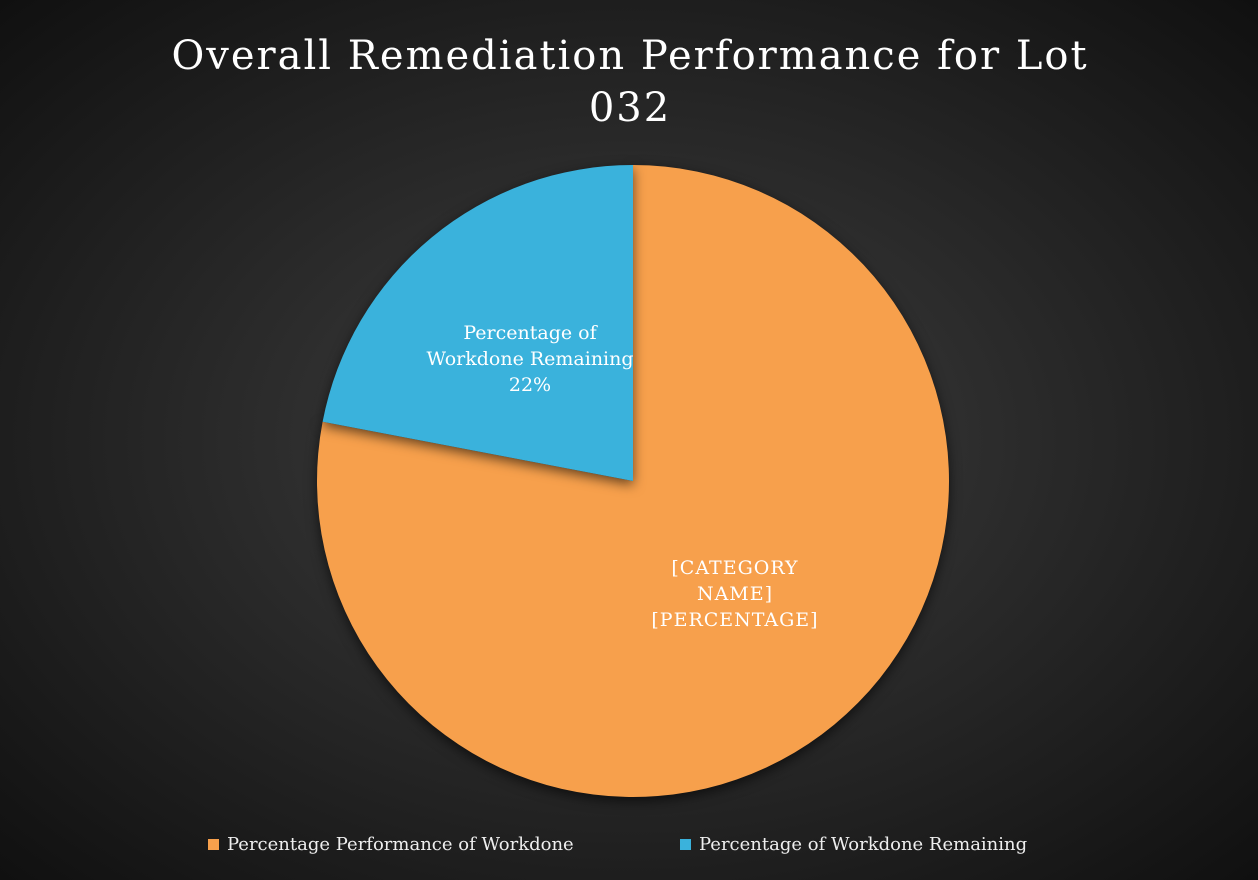 This screenshot has height=880, width=1258. I want to click on data-label: Percentage of Workdone Remaining 22%, so click(530, 359).